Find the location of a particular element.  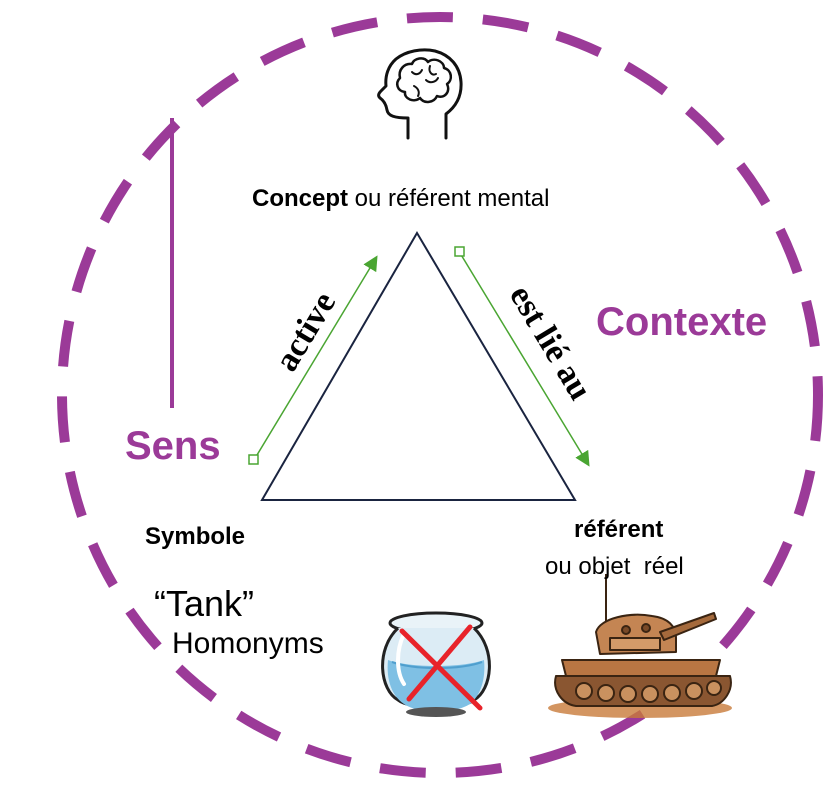

concept-label-rest: ou référent mental is located at coordinates (449, 198).